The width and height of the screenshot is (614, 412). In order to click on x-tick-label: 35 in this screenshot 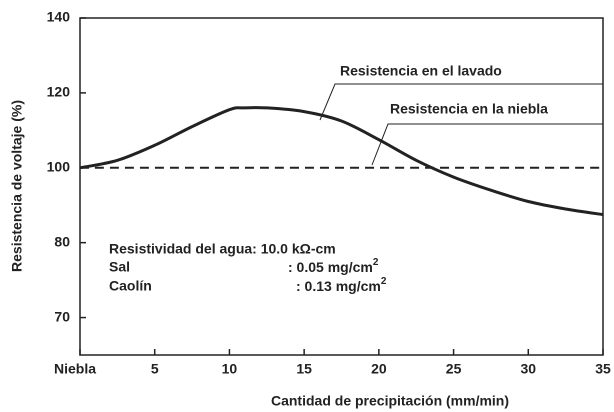, I will do `click(603, 369)`.